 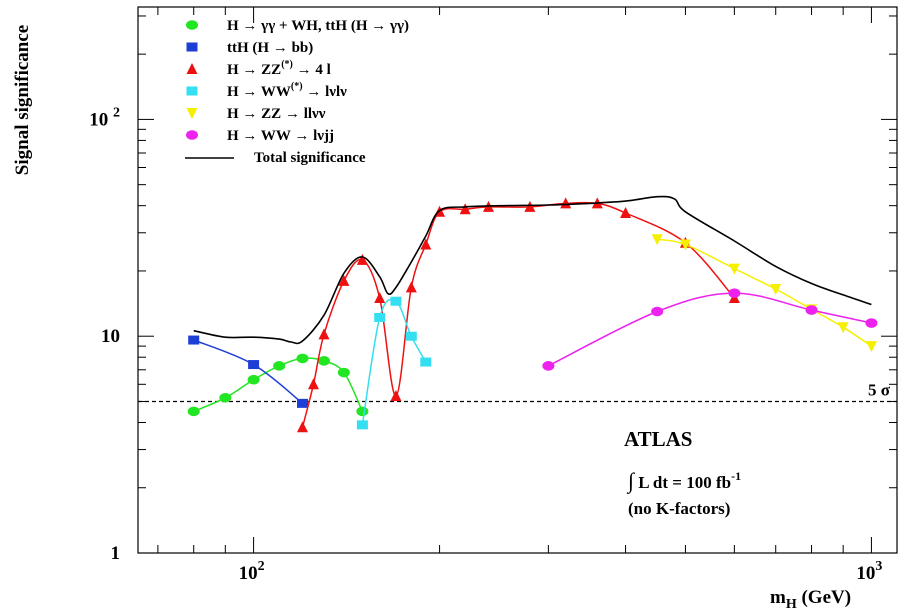 I want to click on series-gamma-gamma, so click(x=278, y=385).